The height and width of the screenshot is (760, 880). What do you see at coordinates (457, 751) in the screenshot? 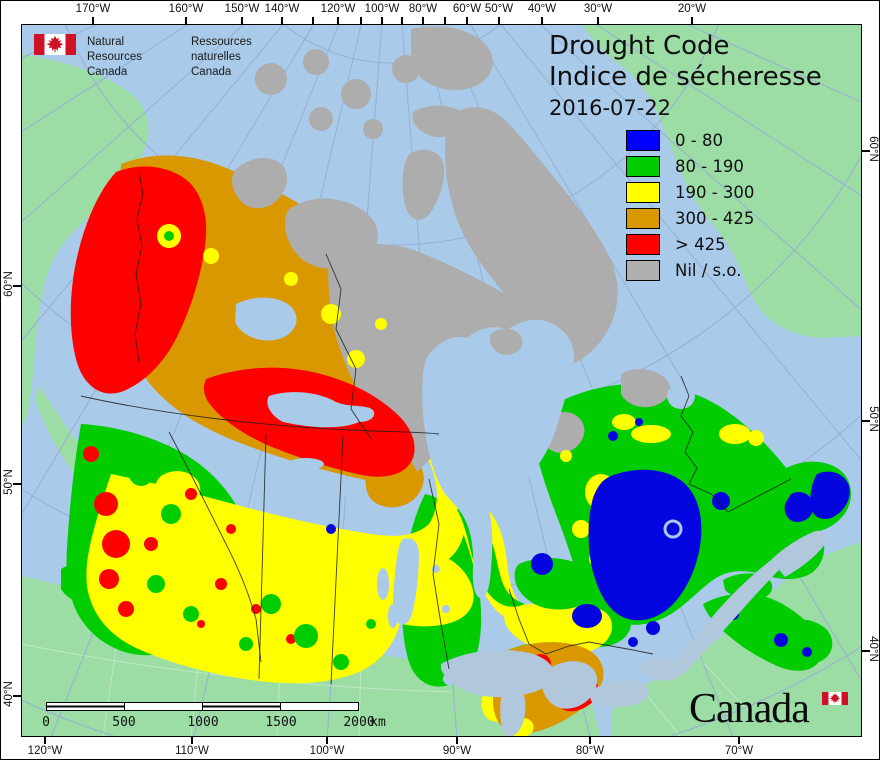
I see `axis-label: 90°W` at bounding box center [457, 751].